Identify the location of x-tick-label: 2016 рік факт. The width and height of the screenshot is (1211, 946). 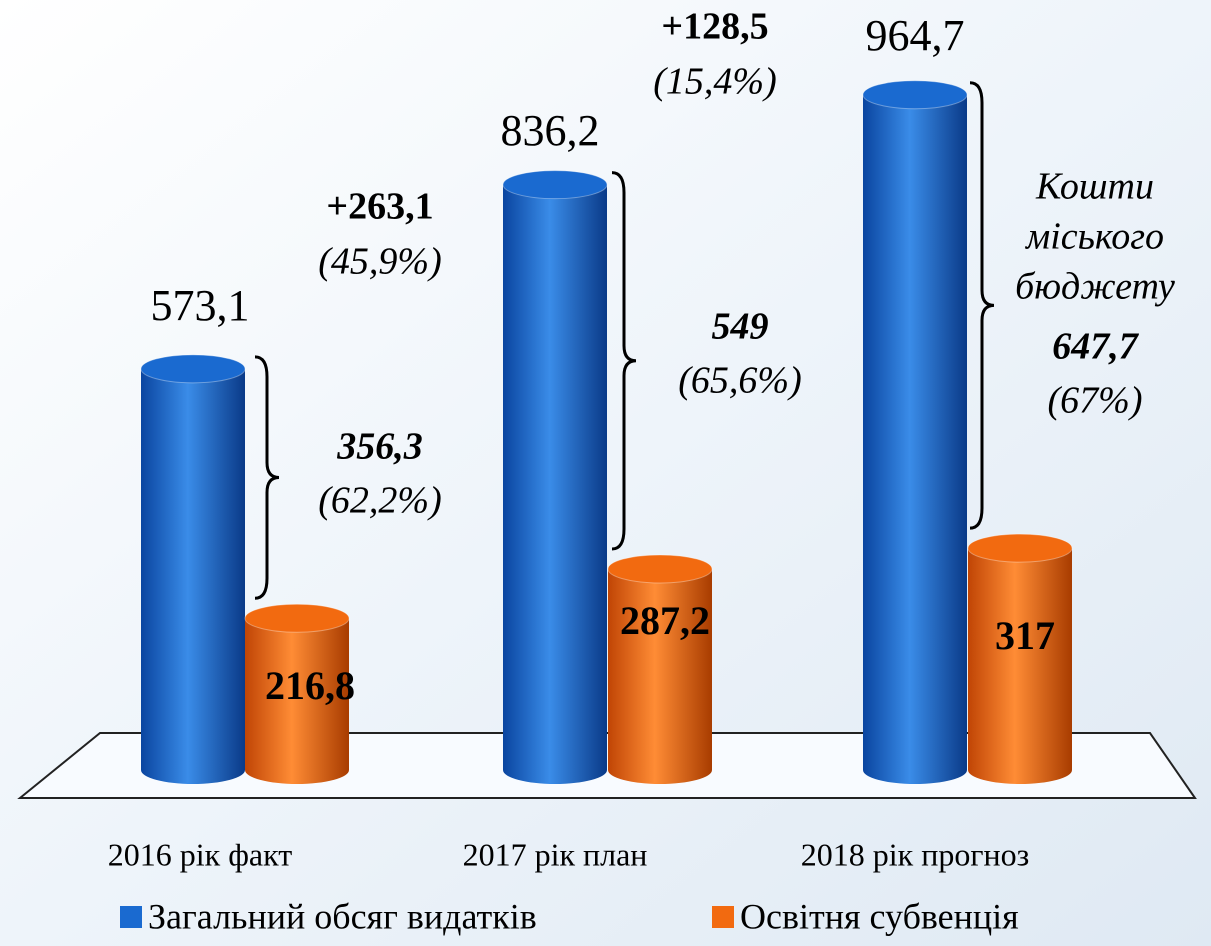
(200, 854).